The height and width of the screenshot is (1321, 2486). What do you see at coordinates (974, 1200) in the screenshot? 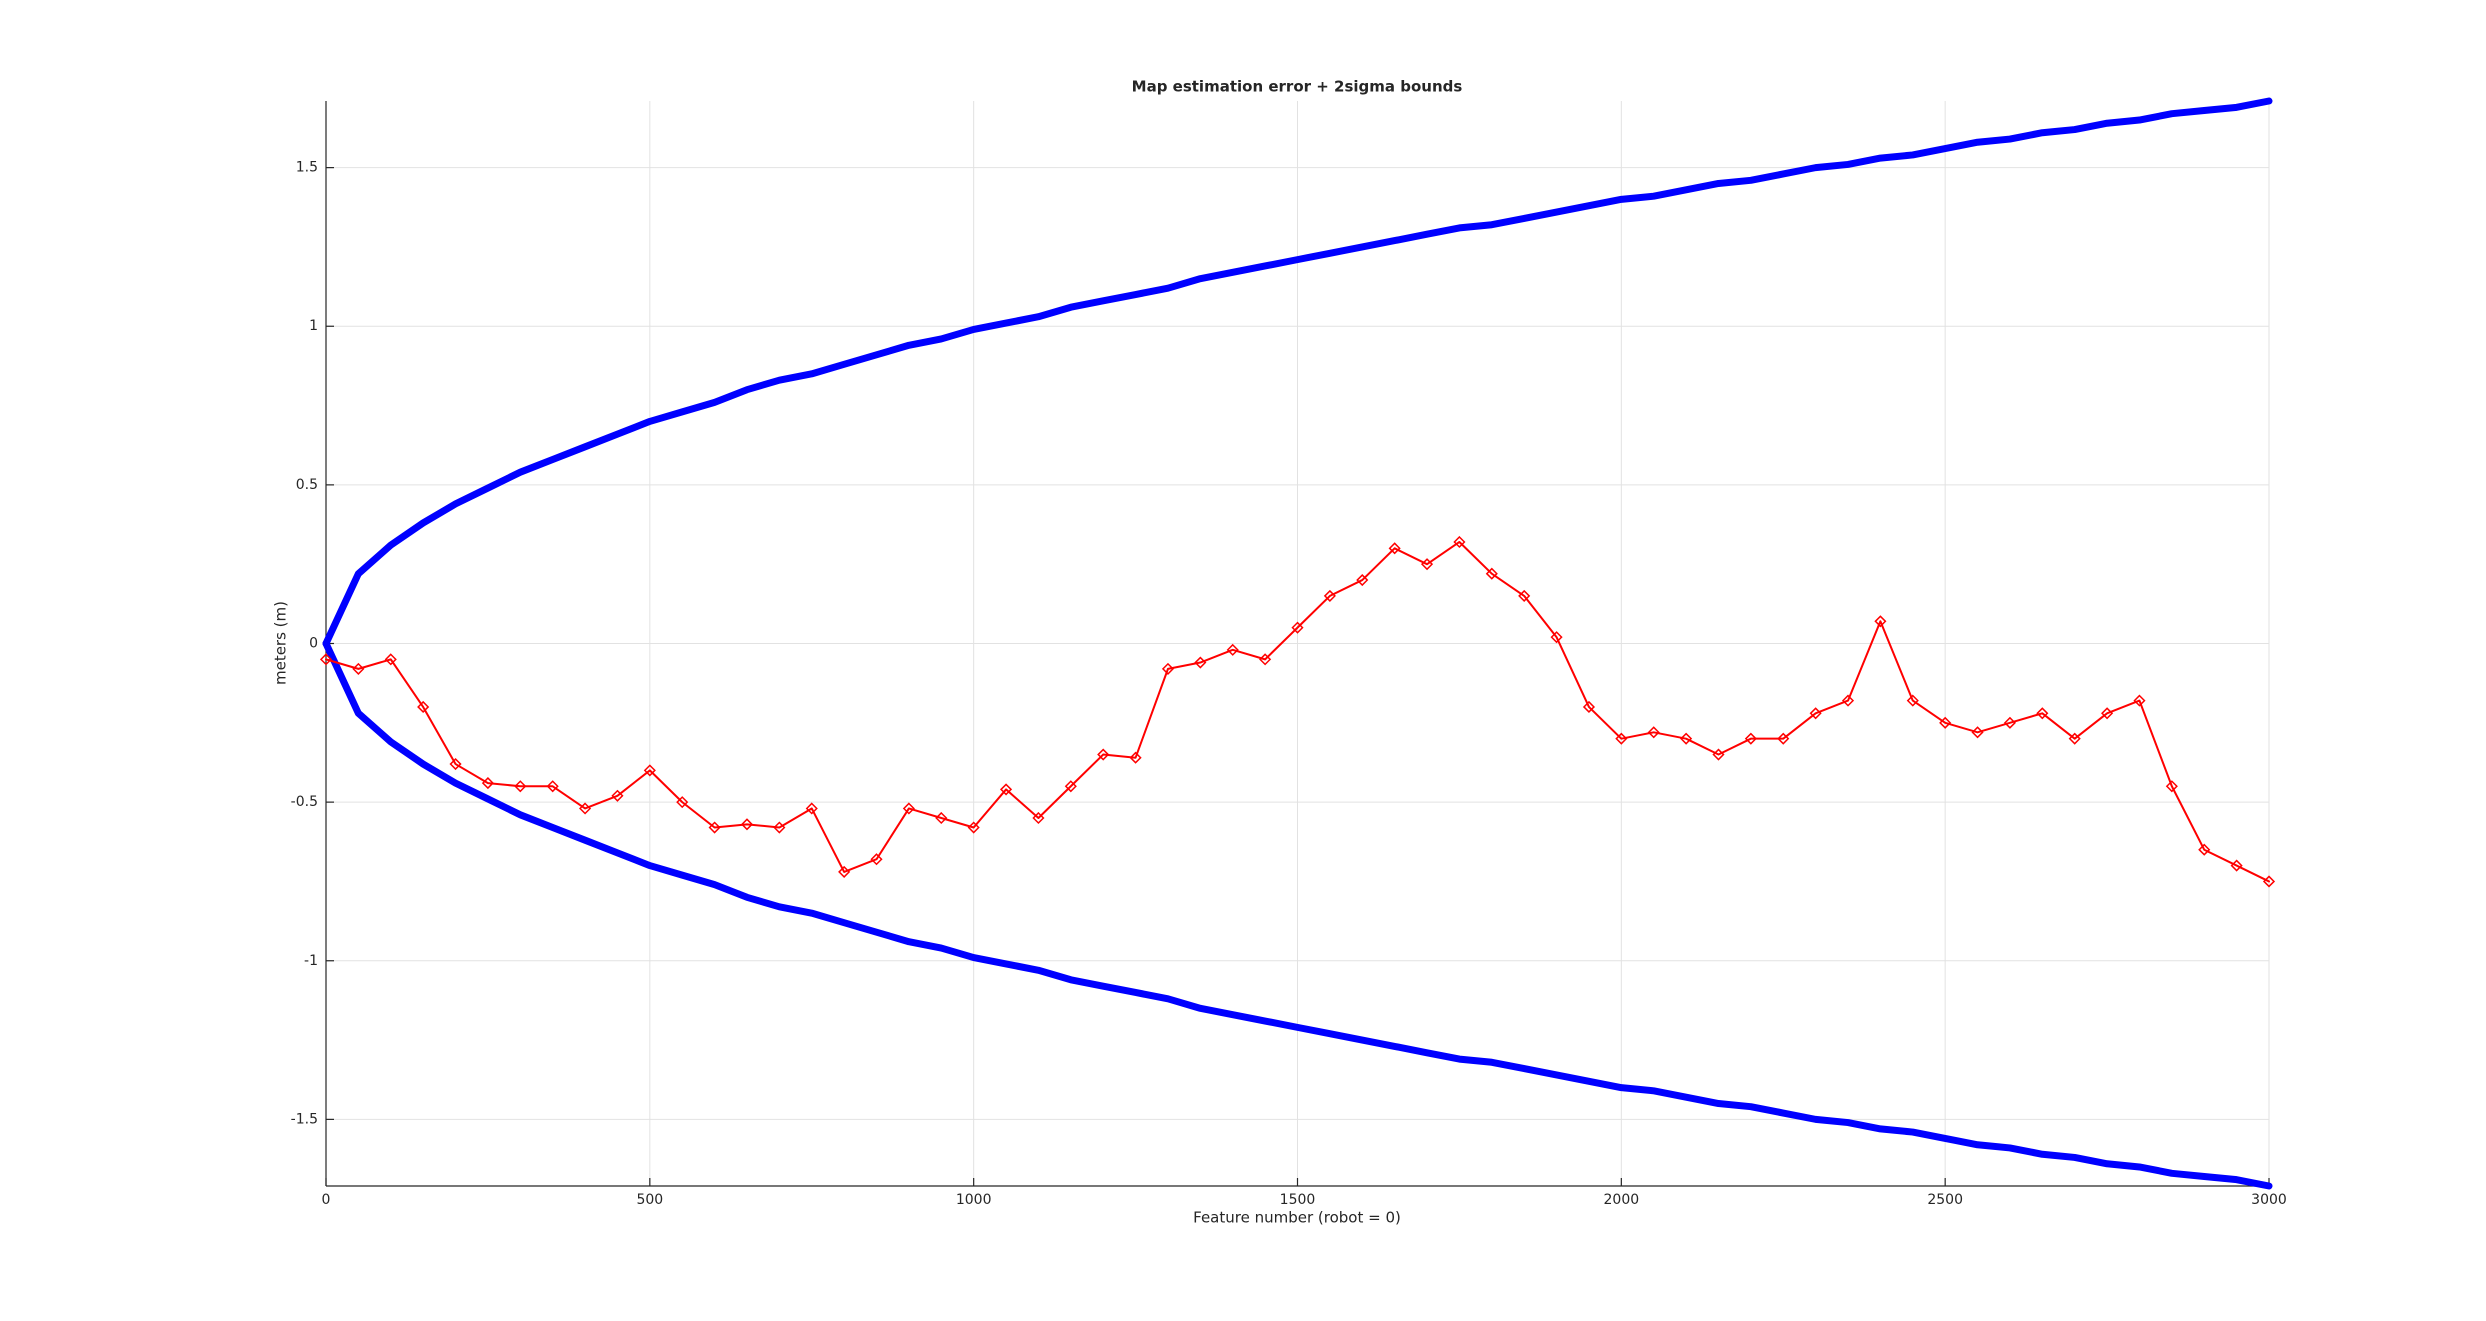
I see `x-tick-label: 1000` at bounding box center [974, 1200].